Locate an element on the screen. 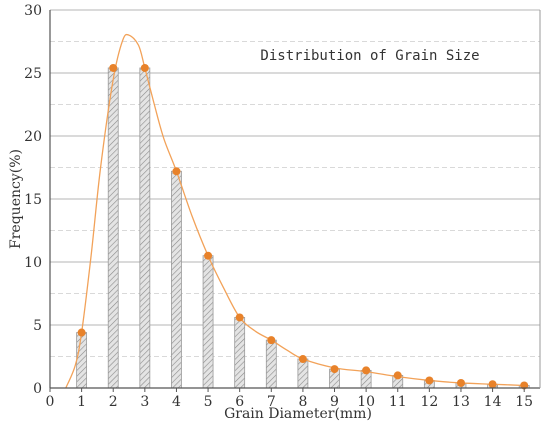  y-tick-label: 5 is located at coordinates (37, 326).